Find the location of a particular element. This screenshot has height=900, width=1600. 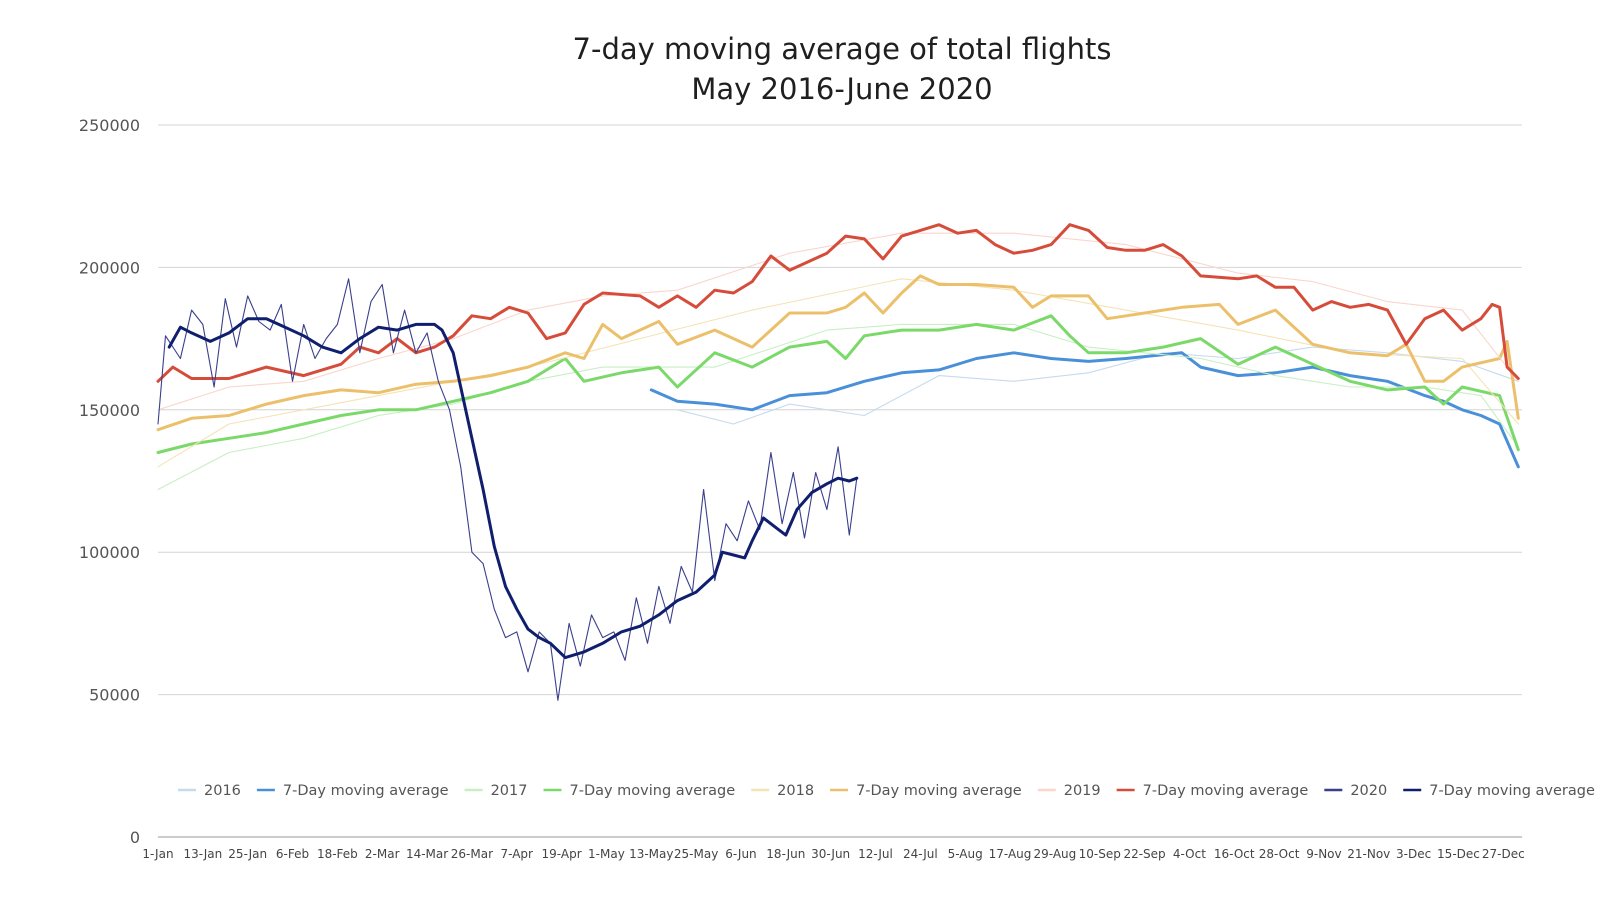

legend-label: 2017 is located at coordinates (509, 791).